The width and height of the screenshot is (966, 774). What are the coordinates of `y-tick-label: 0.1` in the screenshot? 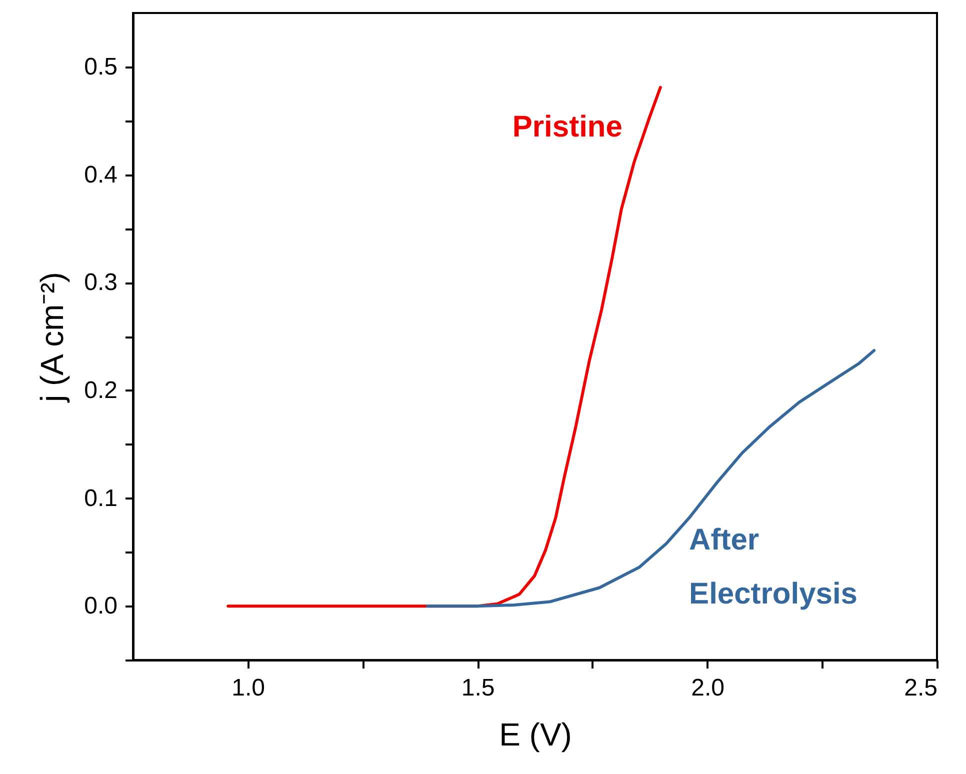 It's located at (101, 498).